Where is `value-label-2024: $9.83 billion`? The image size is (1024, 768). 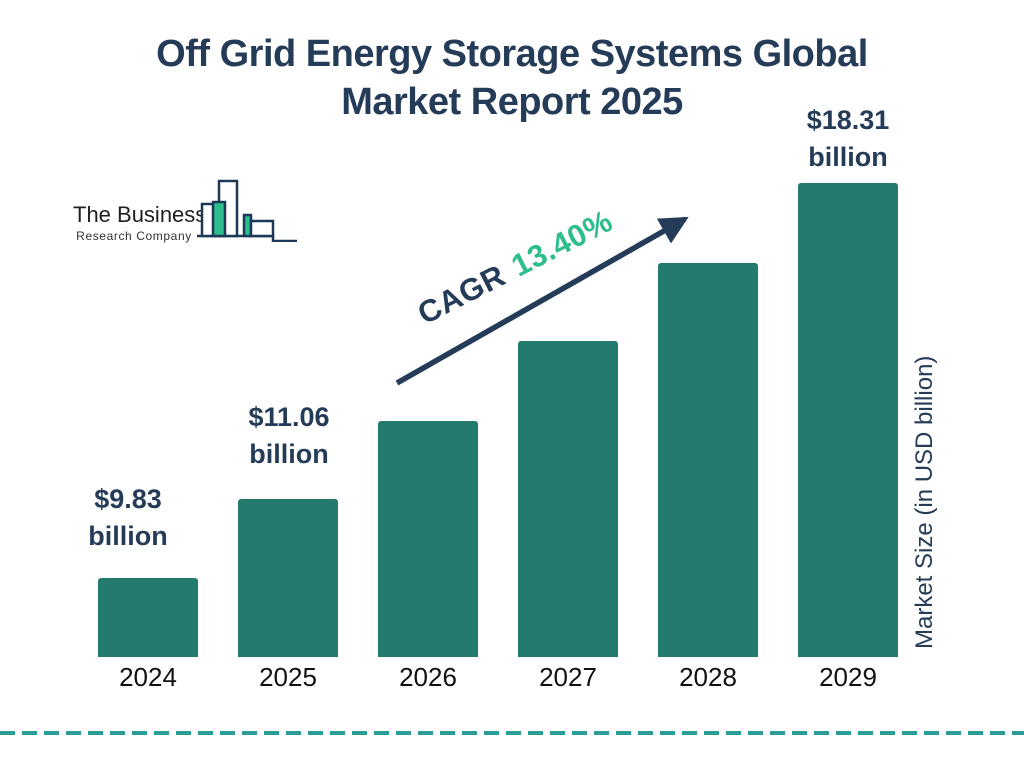 value-label-2024: $9.83 billion is located at coordinates (128, 518).